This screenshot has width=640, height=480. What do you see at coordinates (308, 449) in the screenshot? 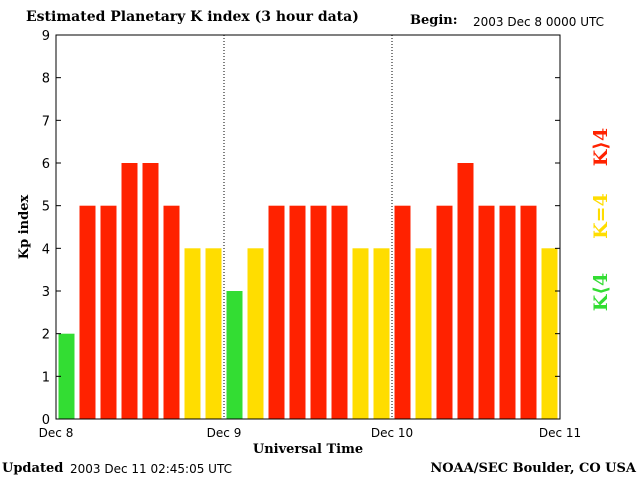
I see `x-axis-label: Universal Time` at bounding box center [308, 449].